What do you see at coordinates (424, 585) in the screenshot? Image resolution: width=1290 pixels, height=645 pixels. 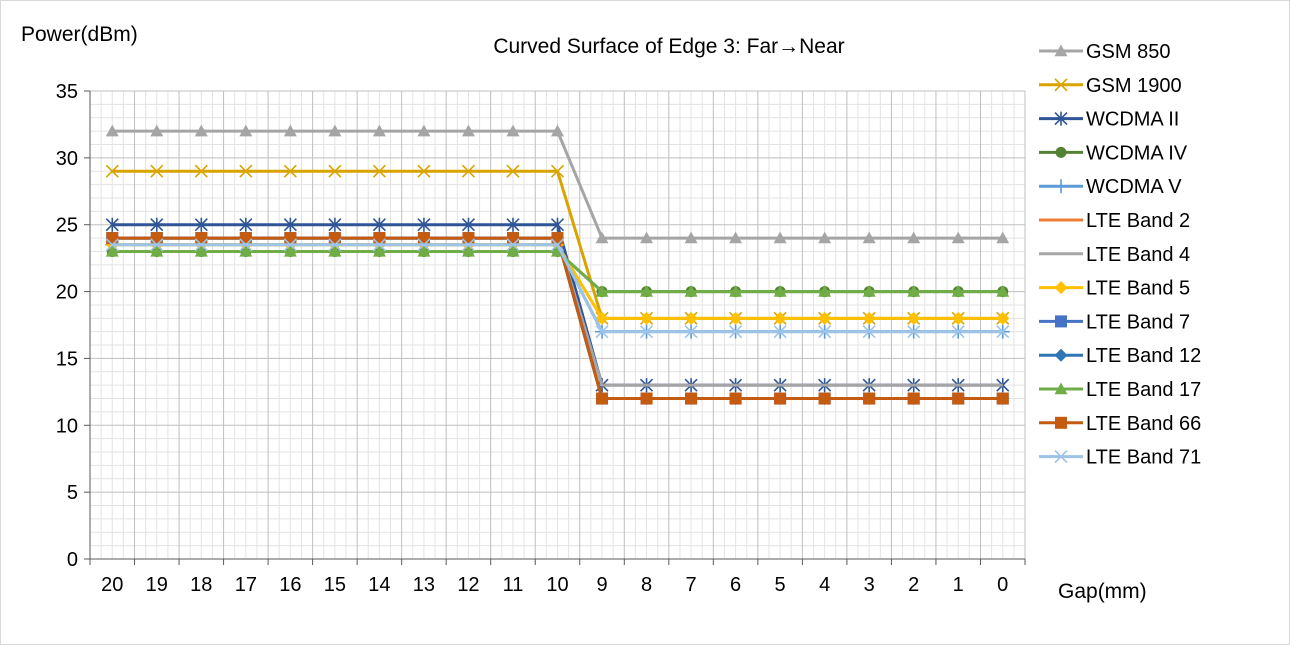 I see `x-tick-label: 13` at bounding box center [424, 585].